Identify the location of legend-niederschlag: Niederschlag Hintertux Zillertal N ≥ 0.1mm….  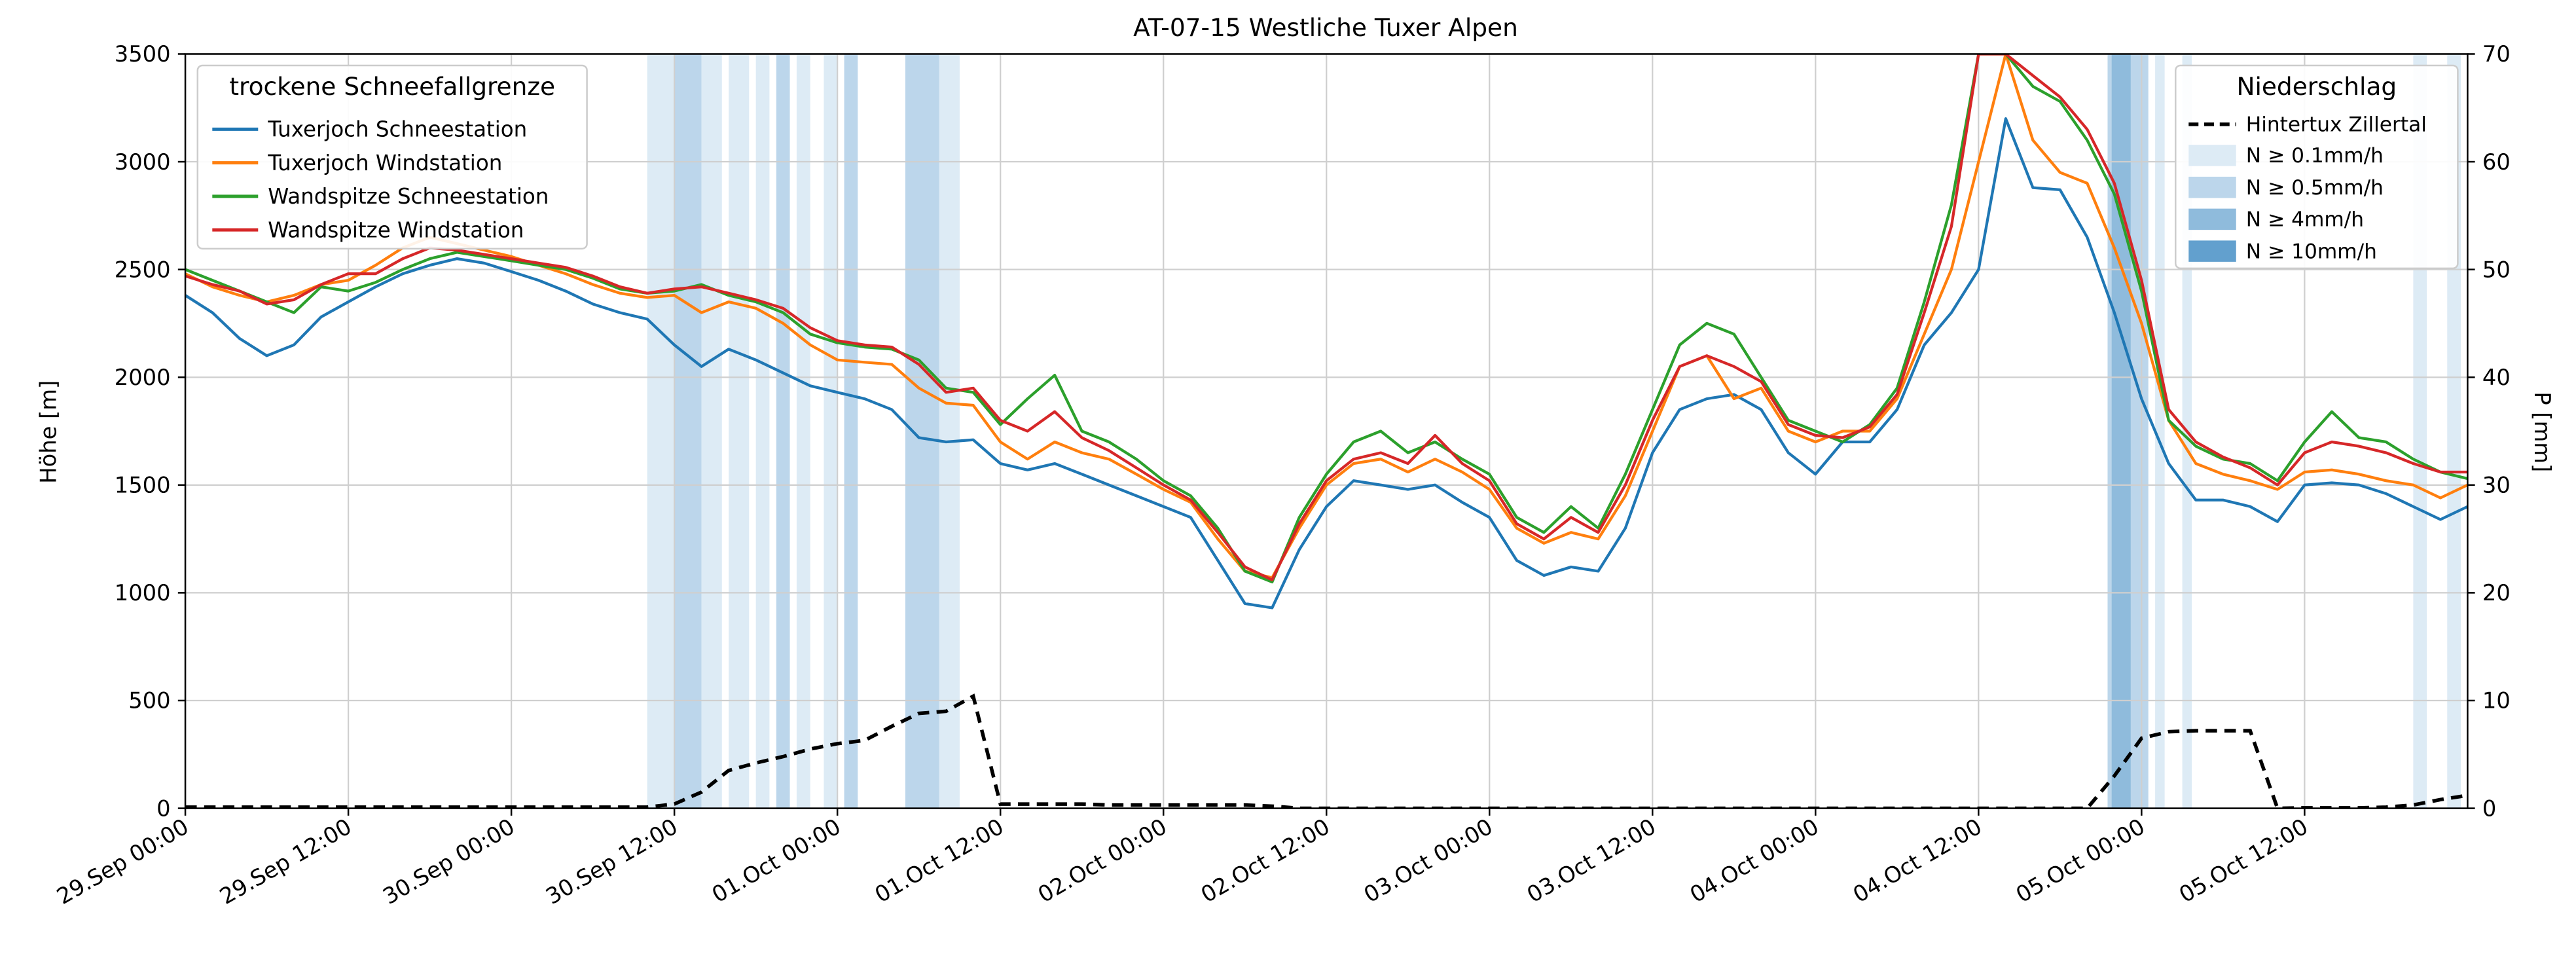
(2317, 167).